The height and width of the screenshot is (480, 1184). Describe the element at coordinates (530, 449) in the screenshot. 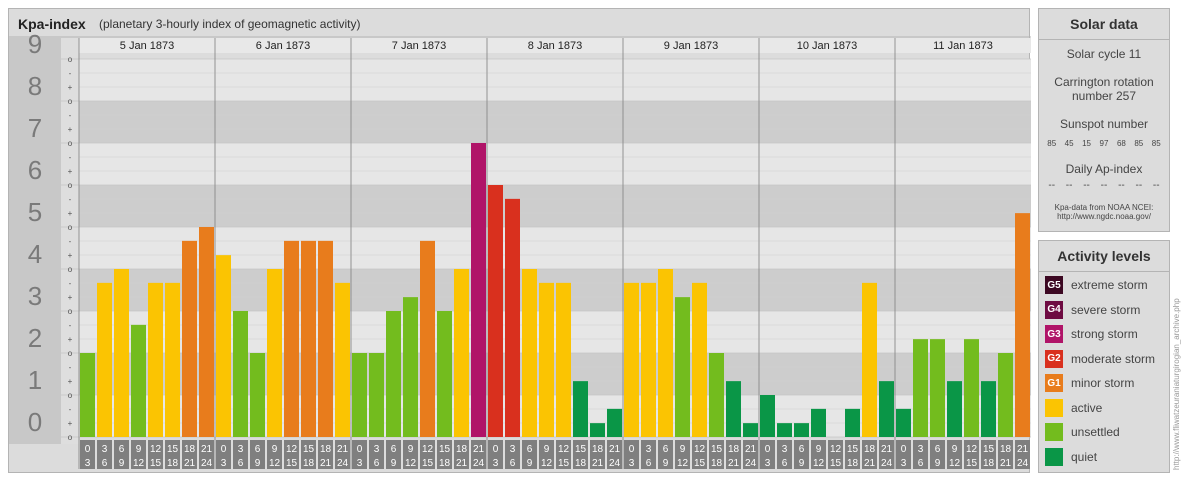

I see `interval-start: 6` at that location.